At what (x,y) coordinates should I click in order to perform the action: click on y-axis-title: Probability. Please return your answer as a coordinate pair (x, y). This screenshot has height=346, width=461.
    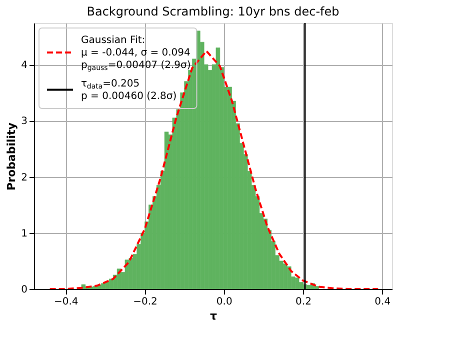
    Looking at the image, I should click on (11, 156).